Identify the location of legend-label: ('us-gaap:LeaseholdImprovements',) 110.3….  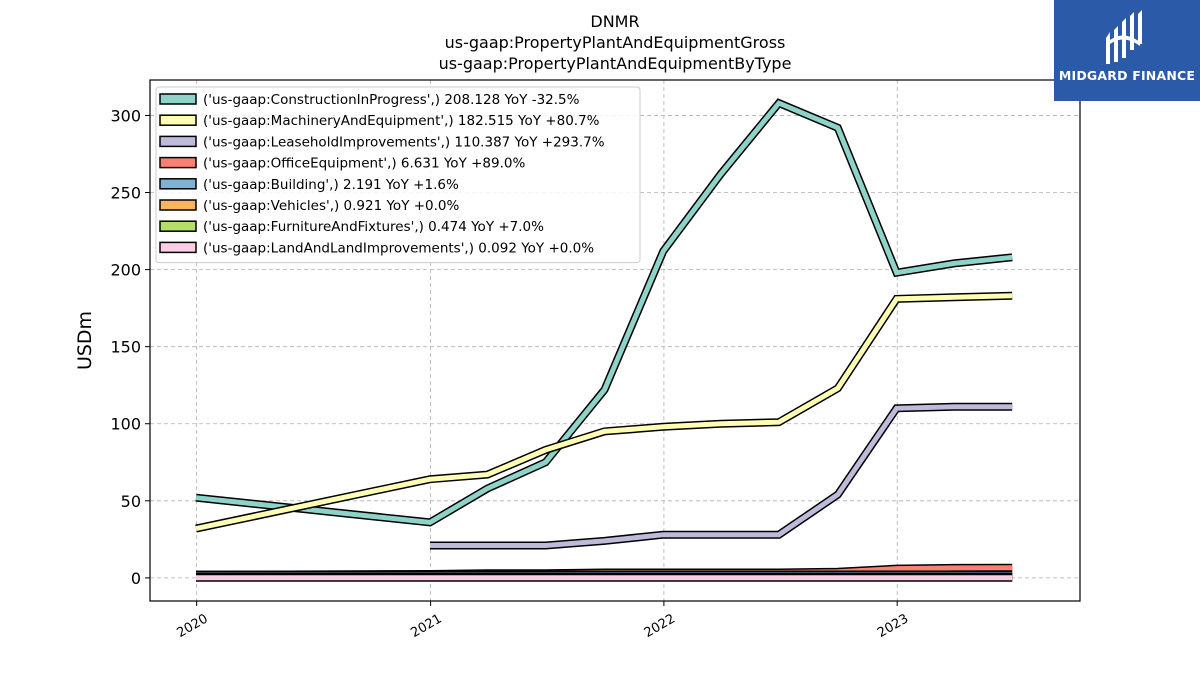
(404, 142).